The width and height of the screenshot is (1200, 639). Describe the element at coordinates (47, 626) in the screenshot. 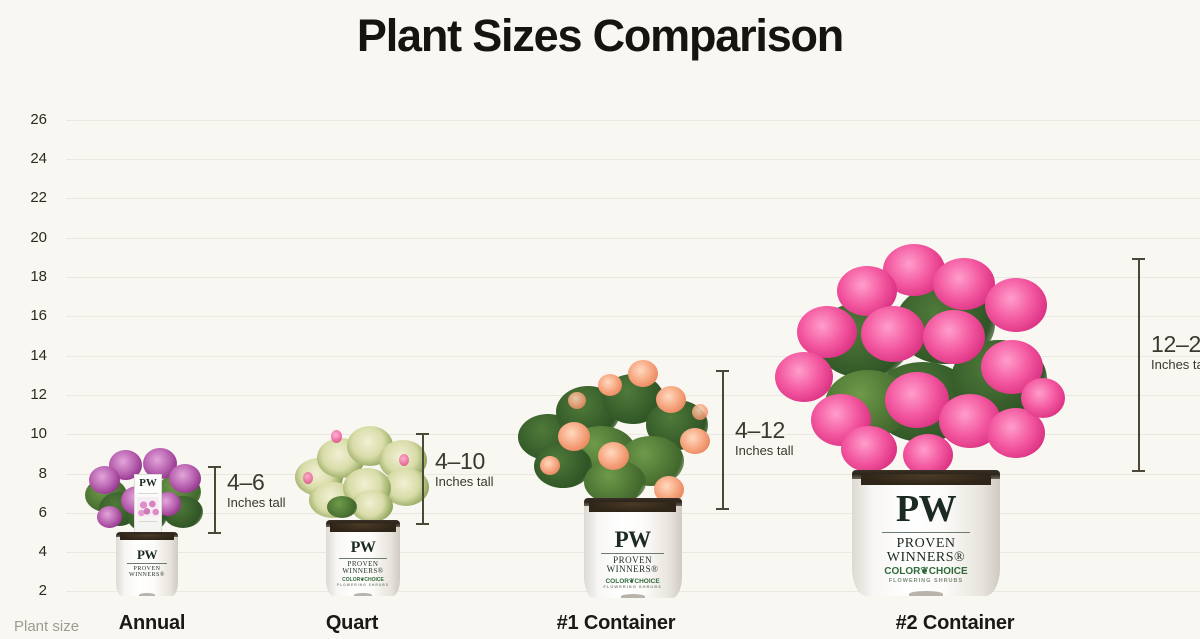

I see `axis-label-plant-size: Plant size` at that location.